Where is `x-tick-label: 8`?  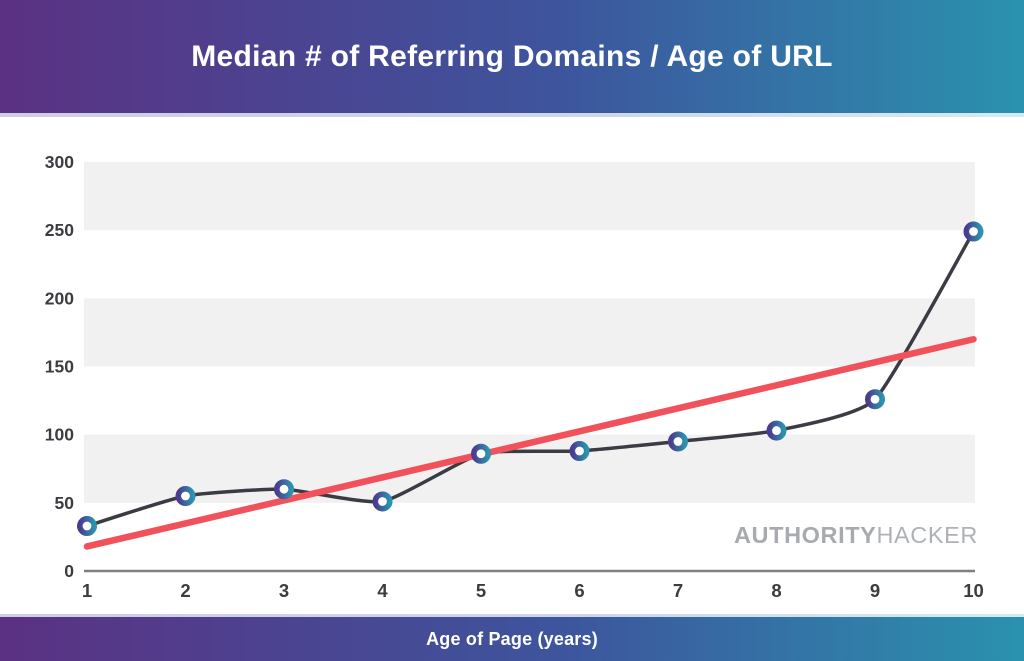 x-tick-label: 8 is located at coordinates (776, 590).